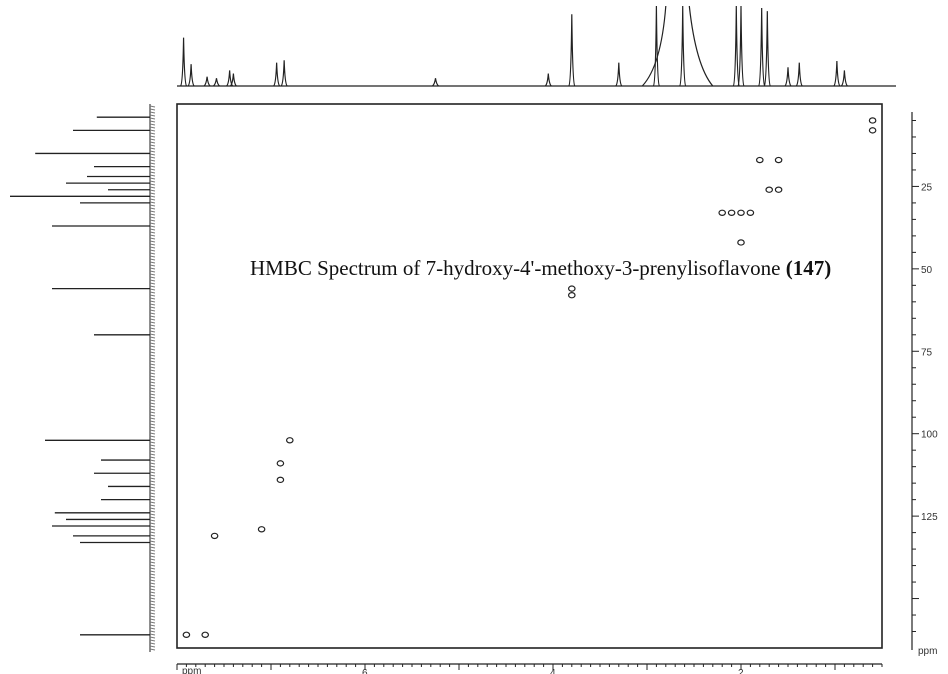  Describe the element at coordinates (529, 668) in the screenshot. I see `f2-axis: 6 4 2` at that location.